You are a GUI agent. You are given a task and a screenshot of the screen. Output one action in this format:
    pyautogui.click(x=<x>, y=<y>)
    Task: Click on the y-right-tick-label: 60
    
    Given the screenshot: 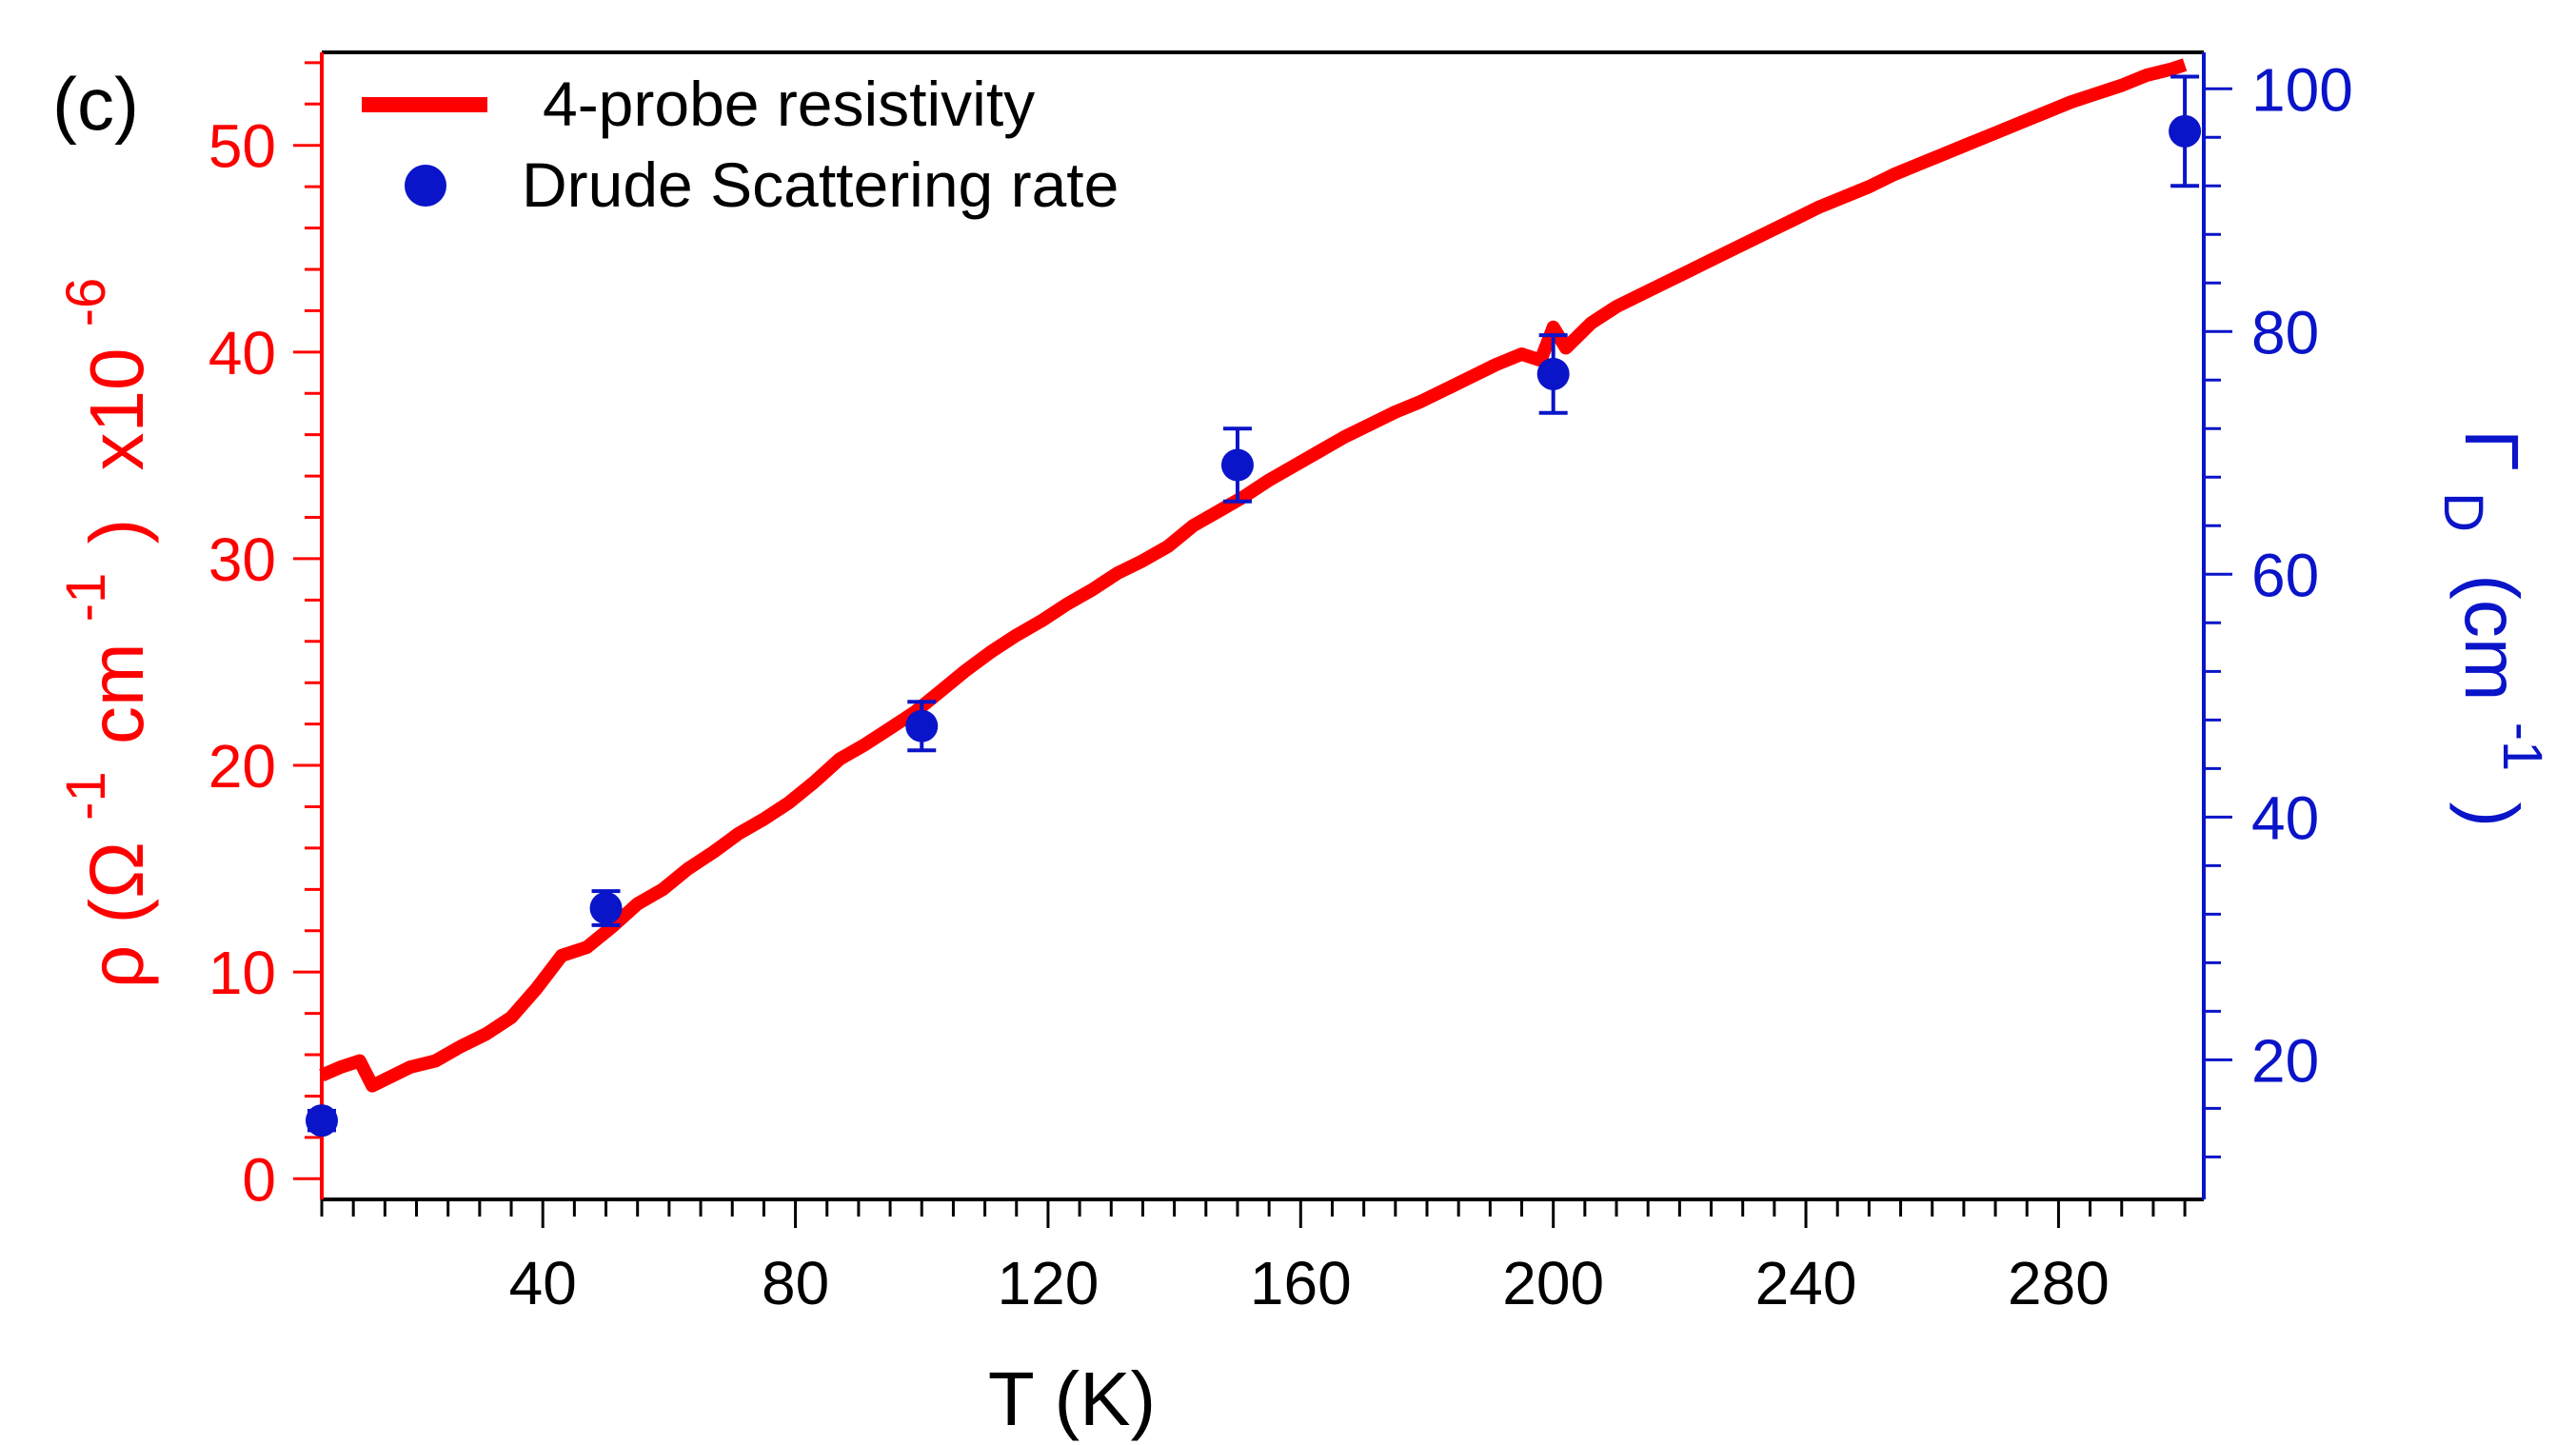 What is the action you would take?
    pyautogui.click(x=2285, y=575)
    